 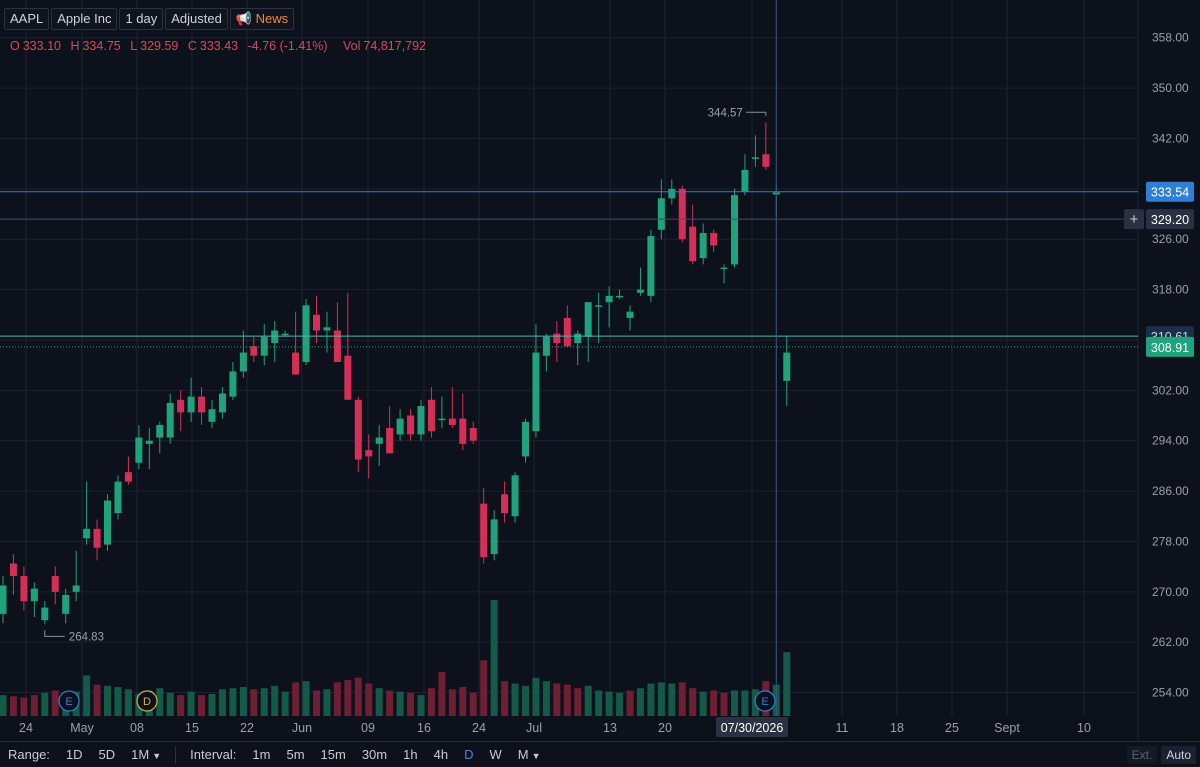 I want to click on news-chip: 📢 News, so click(x=262, y=19).